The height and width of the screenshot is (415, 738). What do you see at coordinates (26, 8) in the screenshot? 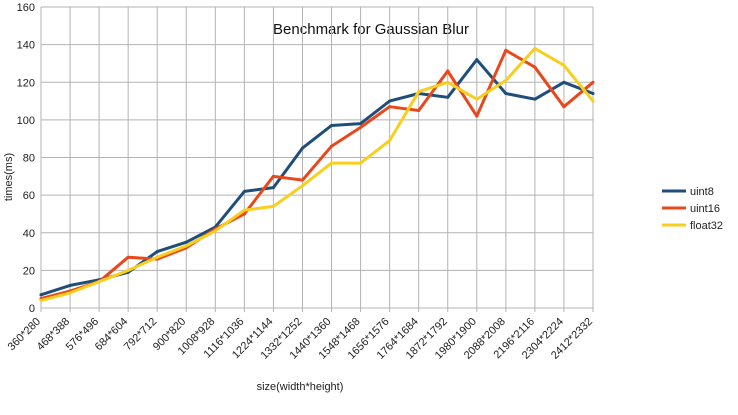
I see `y-tick-label: 160` at bounding box center [26, 8].